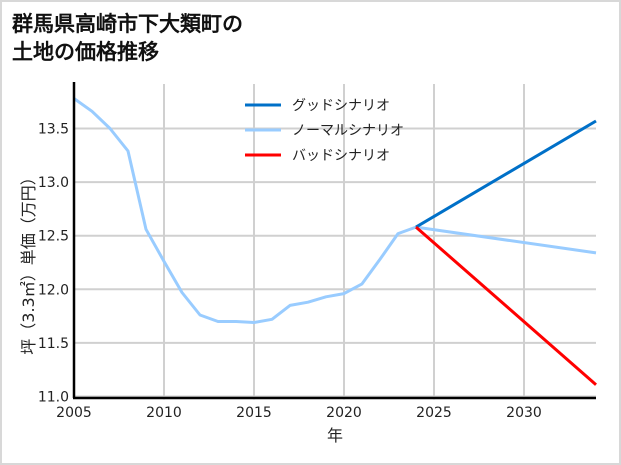 This screenshot has height=465, width=621. What do you see at coordinates (434, 413) in the screenshot?
I see `x-tick-label: 2025` at bounding box center [434, 413].